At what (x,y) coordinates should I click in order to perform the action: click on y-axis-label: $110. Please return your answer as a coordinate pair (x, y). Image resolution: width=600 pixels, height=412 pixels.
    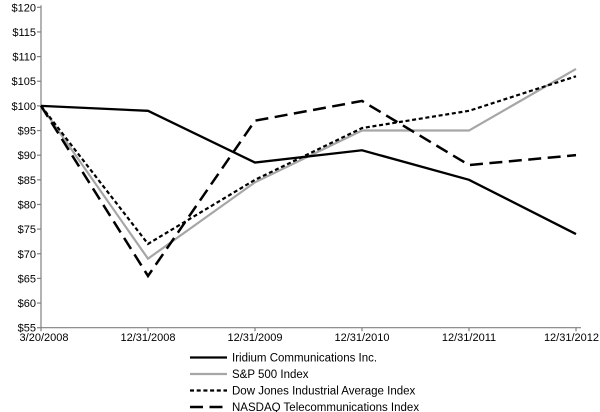
    Looking at the image, I should click on (24, 58).